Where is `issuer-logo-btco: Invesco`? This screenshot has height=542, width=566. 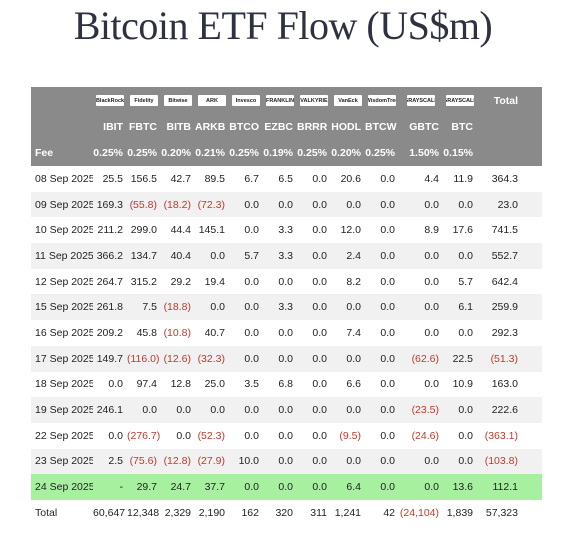
issuer-logo-btco: Invesco is located at coordinates (246, 100).